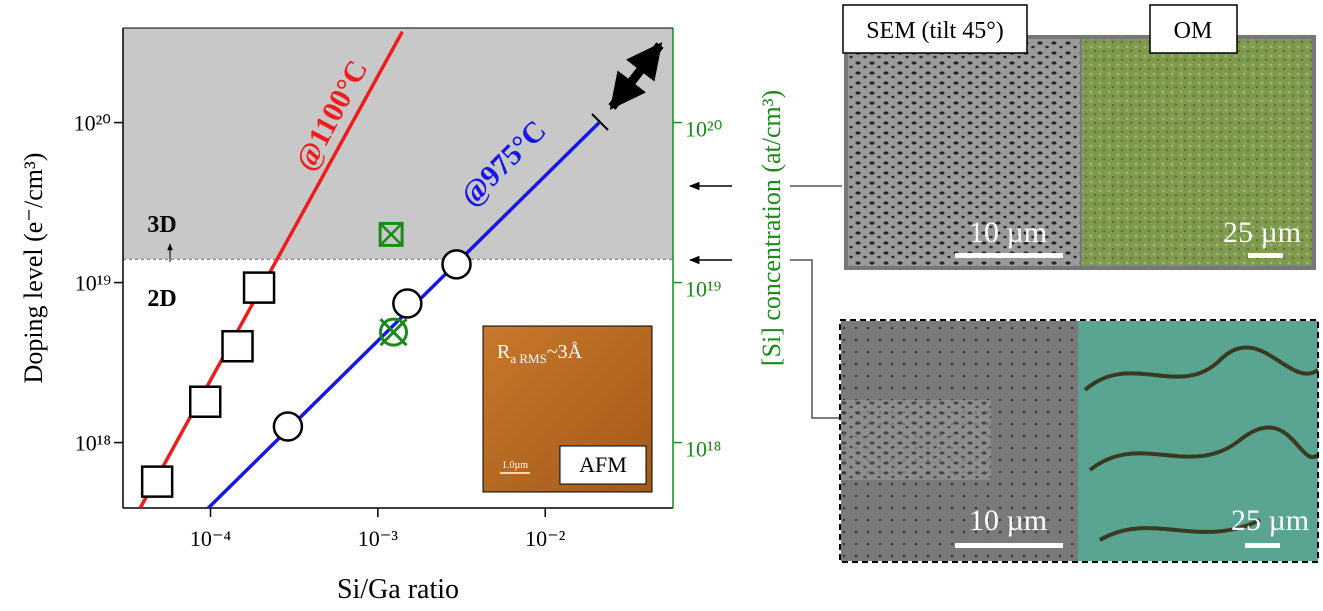 The image size is (1323, 611). What do you see at coordinates (703, 449) in the screenshot?
I see `y2-tick-label: 10¹⁸` at bounding box center [703, 449].